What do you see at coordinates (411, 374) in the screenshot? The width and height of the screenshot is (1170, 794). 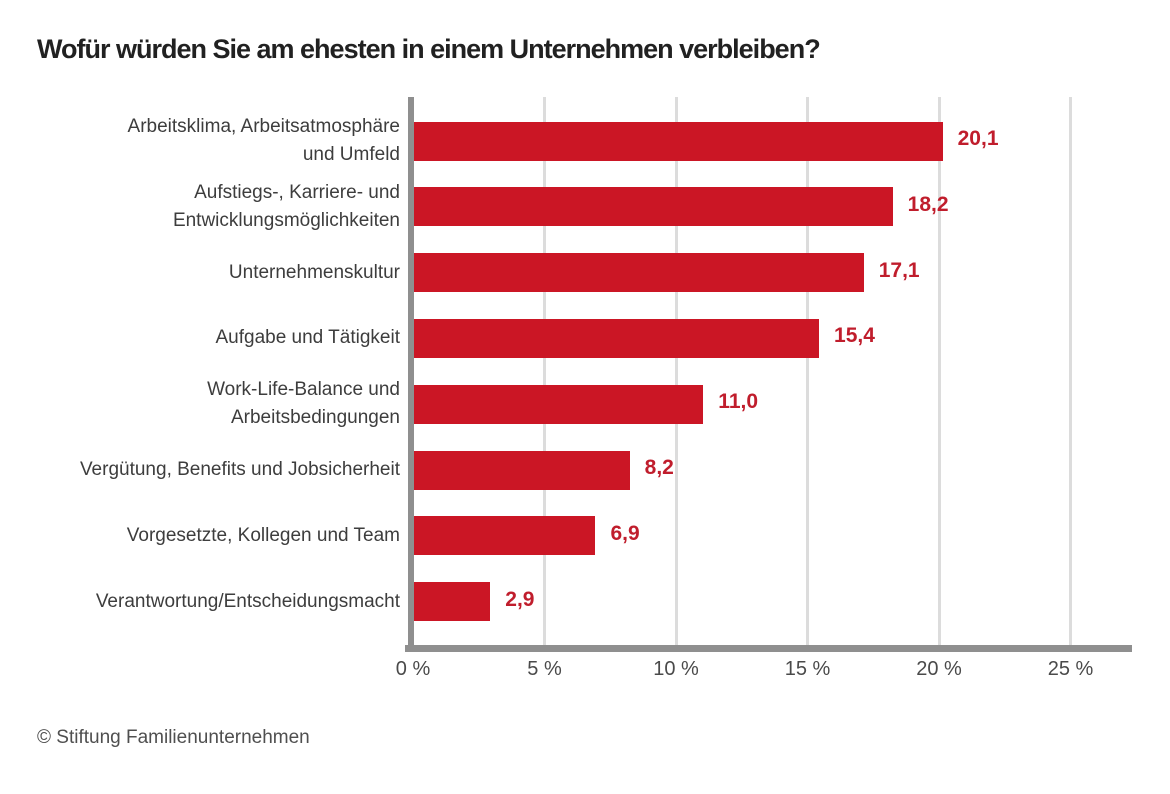 I see `y-axis-line` at bounding box center [411, 374].